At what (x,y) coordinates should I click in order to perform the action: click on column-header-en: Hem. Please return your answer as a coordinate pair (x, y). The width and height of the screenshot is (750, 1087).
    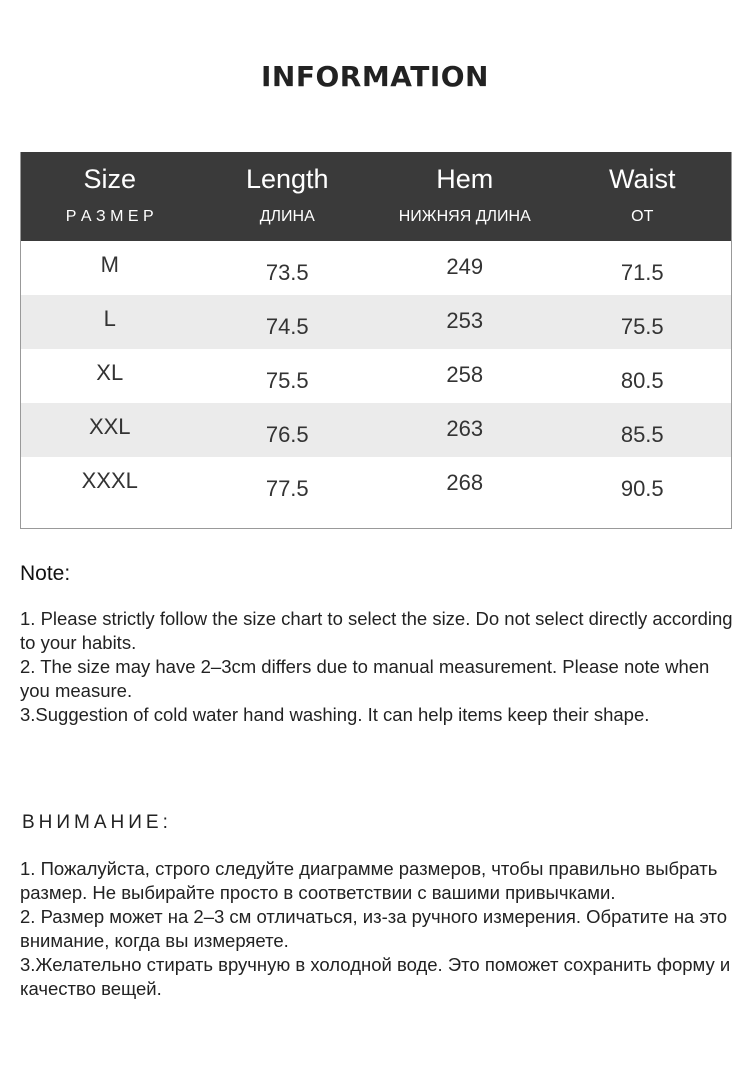
    Looking at the image, I should click on (465, 179).